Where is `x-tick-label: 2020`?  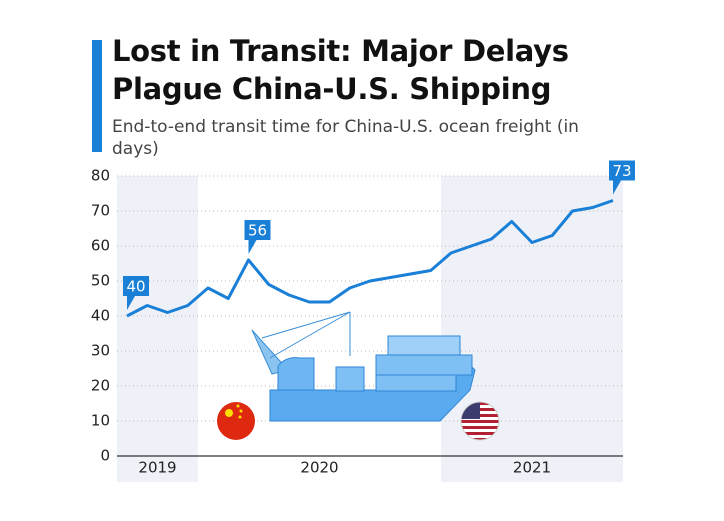 x-tick-label: 2020 is located at coordinates (319, 468).